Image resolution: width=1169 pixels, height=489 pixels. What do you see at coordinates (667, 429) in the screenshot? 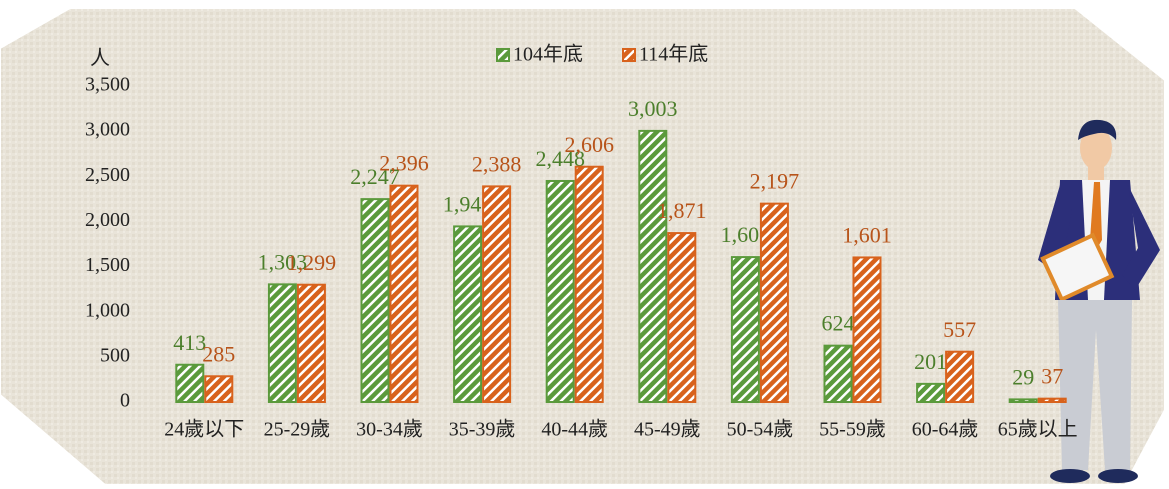
I see `x-tick-label: 45-49歲` at bounding box center [667, 429].